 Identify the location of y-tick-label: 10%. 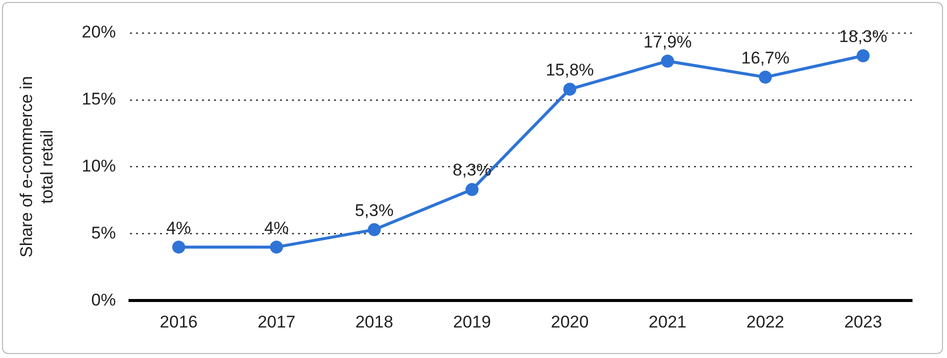
(99, 166).